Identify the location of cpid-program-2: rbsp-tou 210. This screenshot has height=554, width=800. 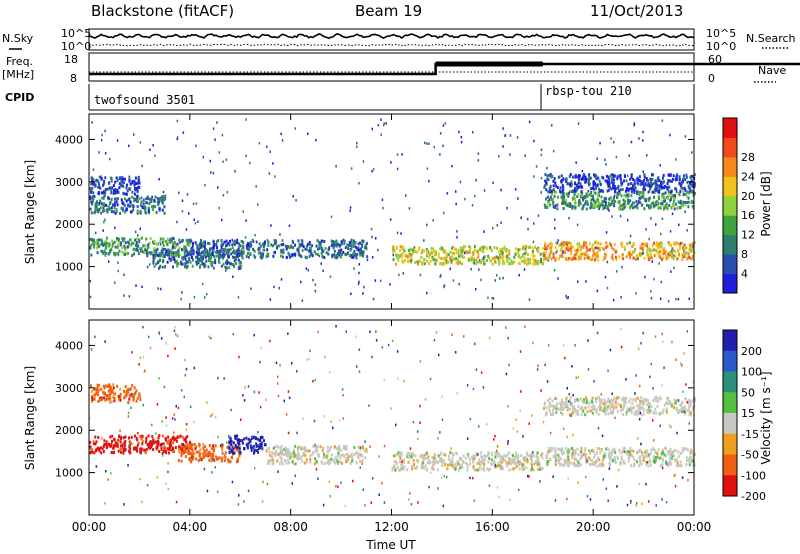
(588, 91).